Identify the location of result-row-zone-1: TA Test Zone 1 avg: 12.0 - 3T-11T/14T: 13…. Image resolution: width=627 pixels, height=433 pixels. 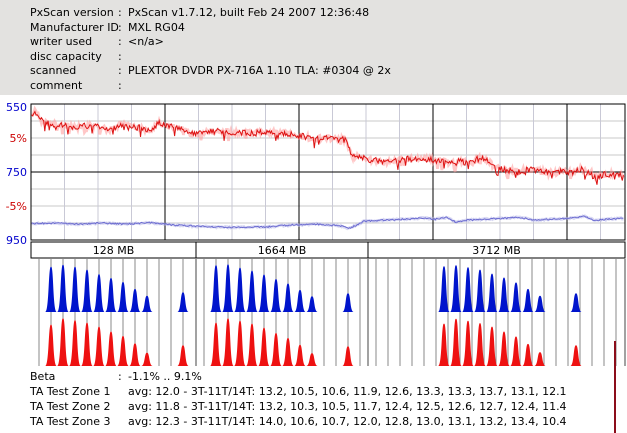
(325, 391).